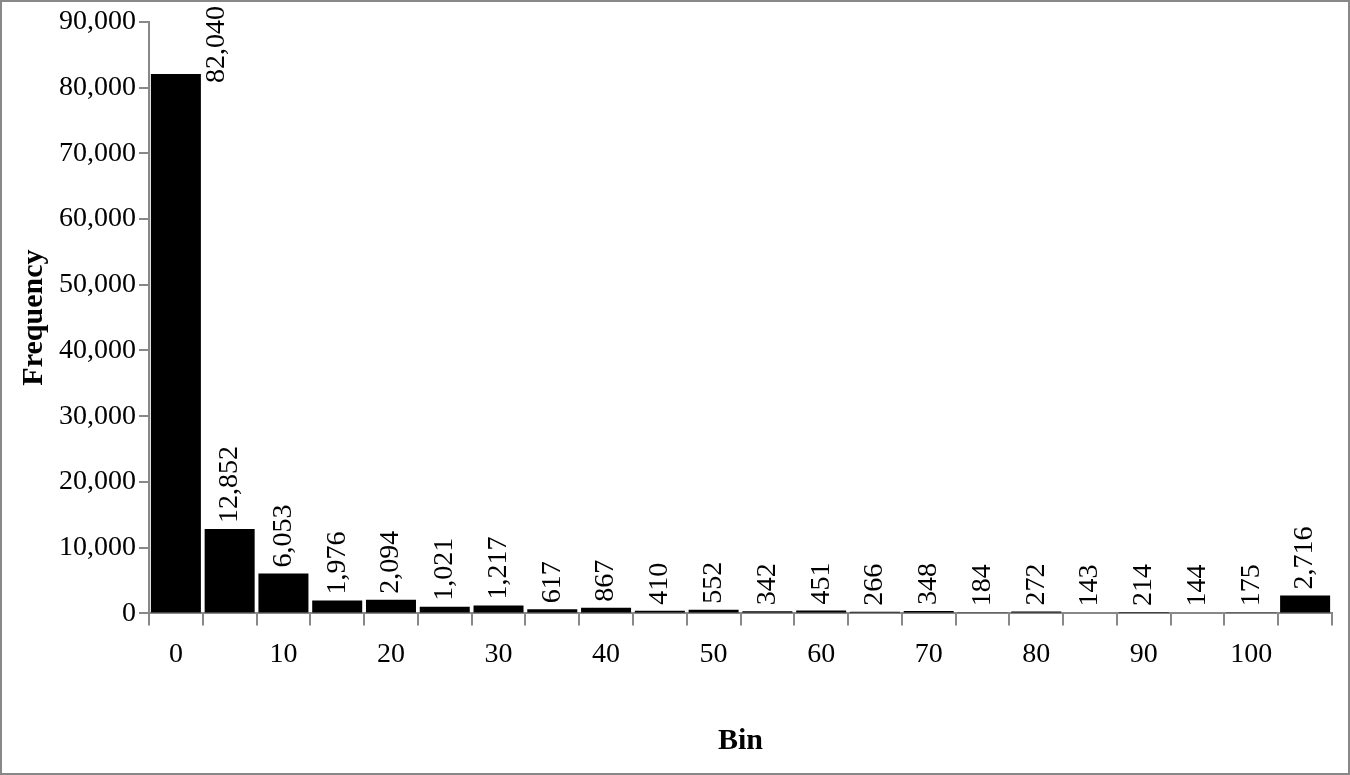 This screenshot has height=775, width=1350. Describe the element at coordinates (97, 414) in the screenshot. I see `y-tick-label: 30,000` at that location.